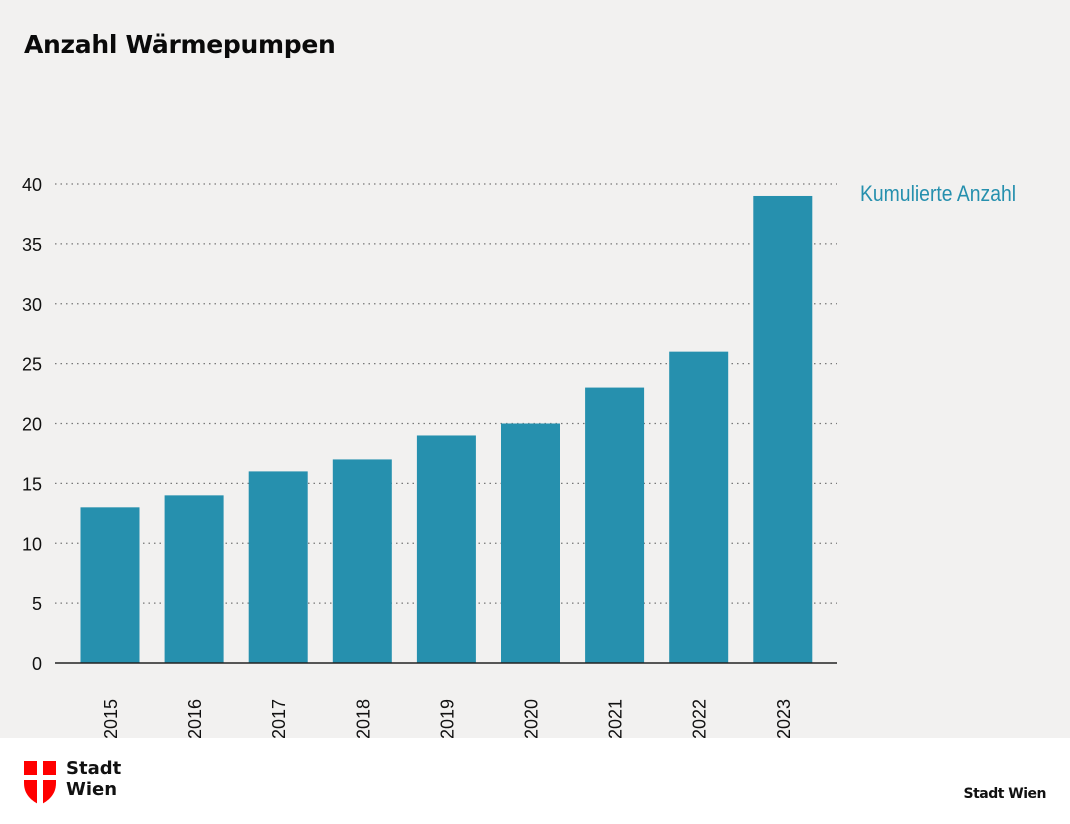 The image size is (1070, 824). What do you see at coordinates (94, 768) in the screenshot?
I see `logo-line-1: Stadt` at bounding box center [94, 768].